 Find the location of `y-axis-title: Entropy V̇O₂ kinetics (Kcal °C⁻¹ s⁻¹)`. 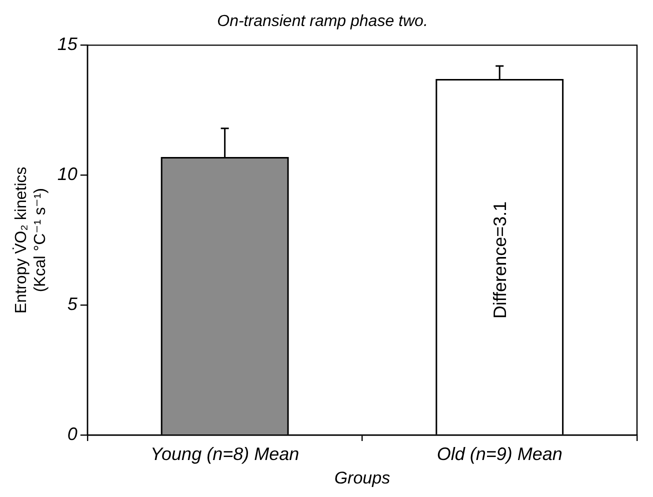

y-axis-title: Entropy V̇O₂ kinetics (Kcal °C⁻¹ s⁻¹) is located at coordinates (31, 240).